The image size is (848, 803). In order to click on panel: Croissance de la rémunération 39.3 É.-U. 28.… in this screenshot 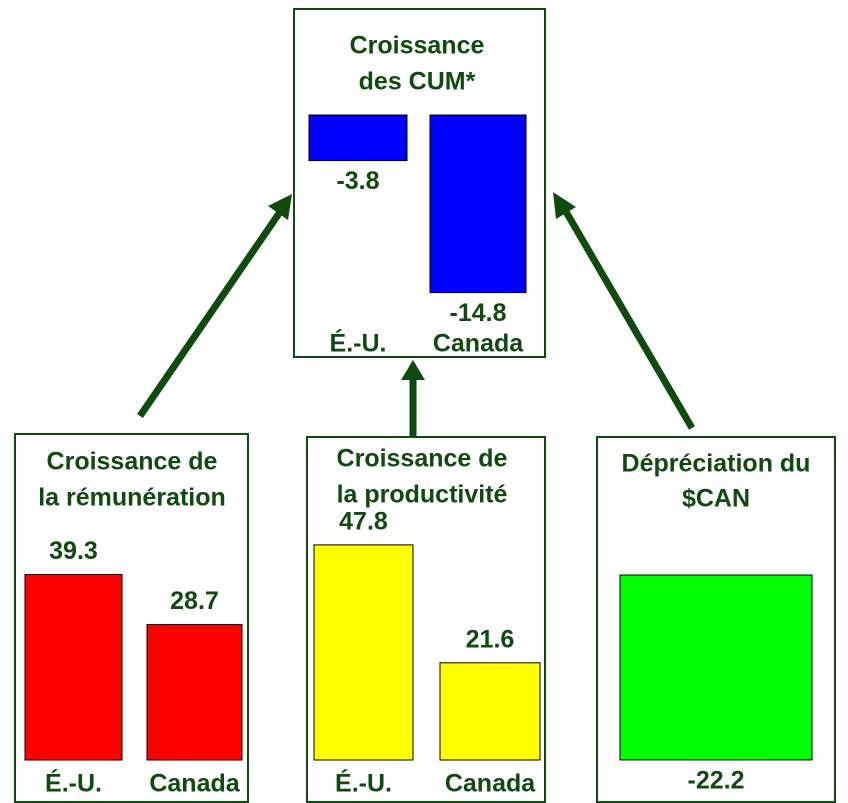, I will do `click(131, 618)`.